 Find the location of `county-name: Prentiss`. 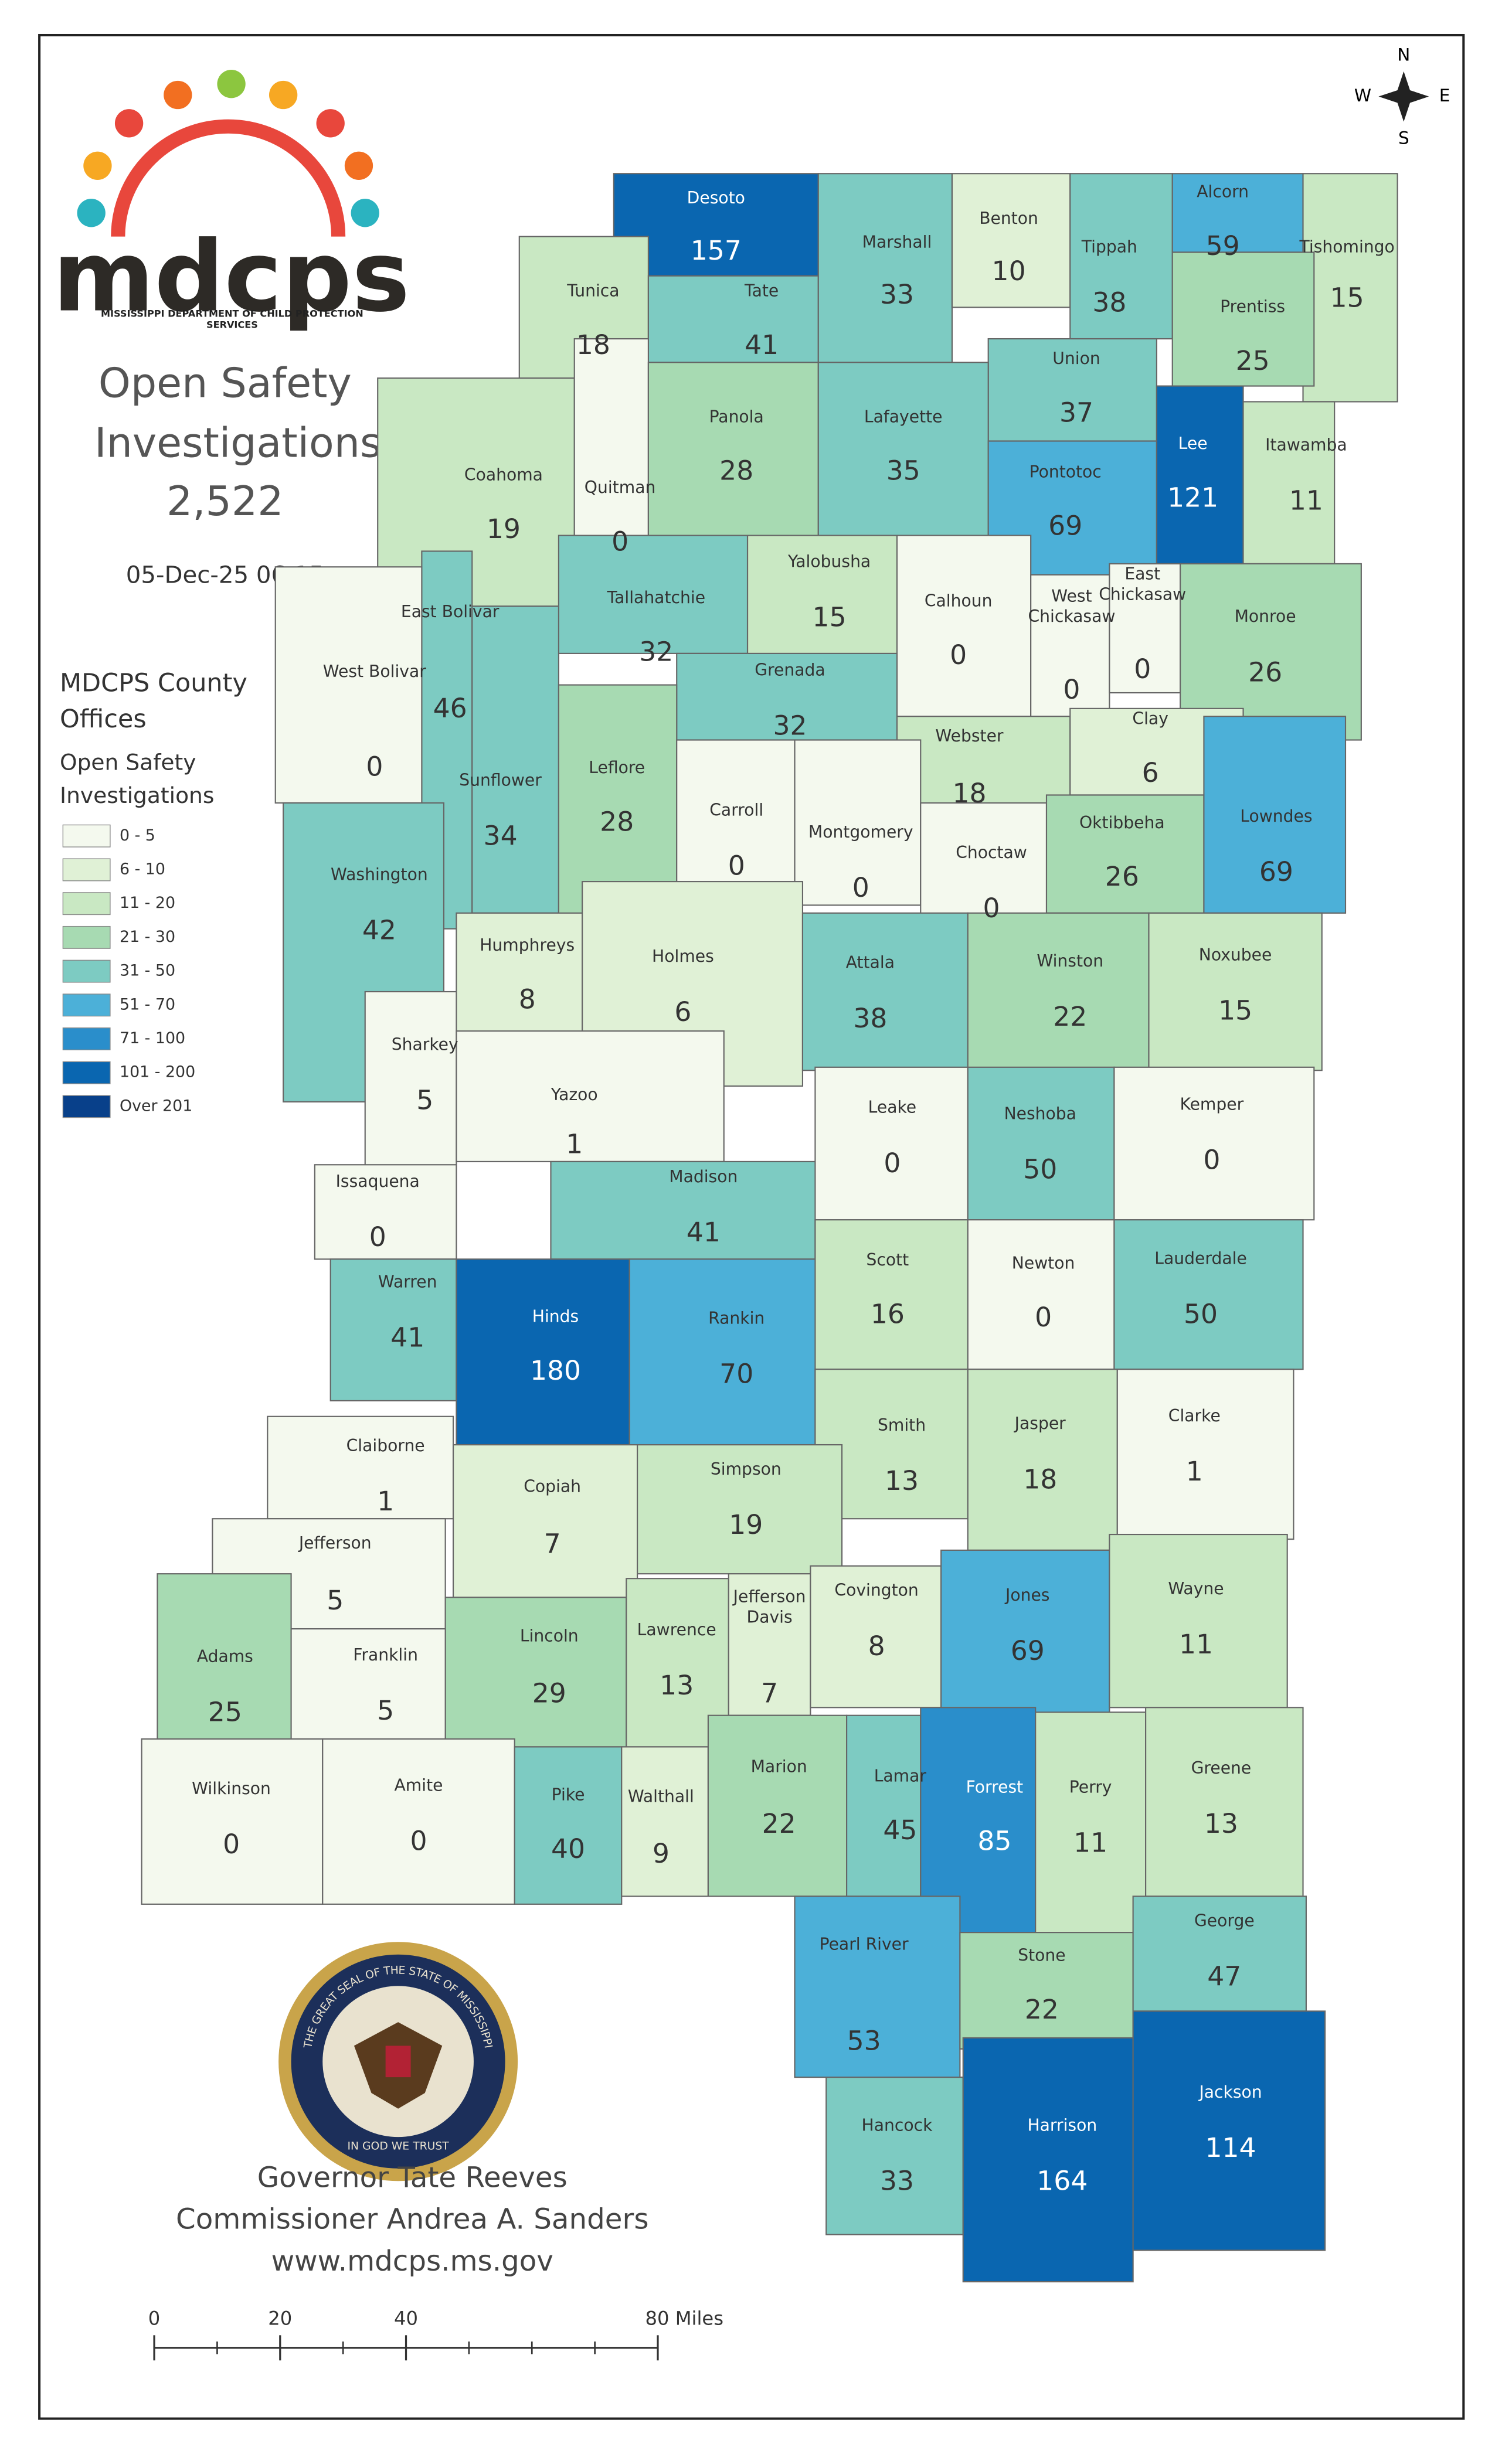

county-name: Prentiss is located at coordinates (1253, 308).